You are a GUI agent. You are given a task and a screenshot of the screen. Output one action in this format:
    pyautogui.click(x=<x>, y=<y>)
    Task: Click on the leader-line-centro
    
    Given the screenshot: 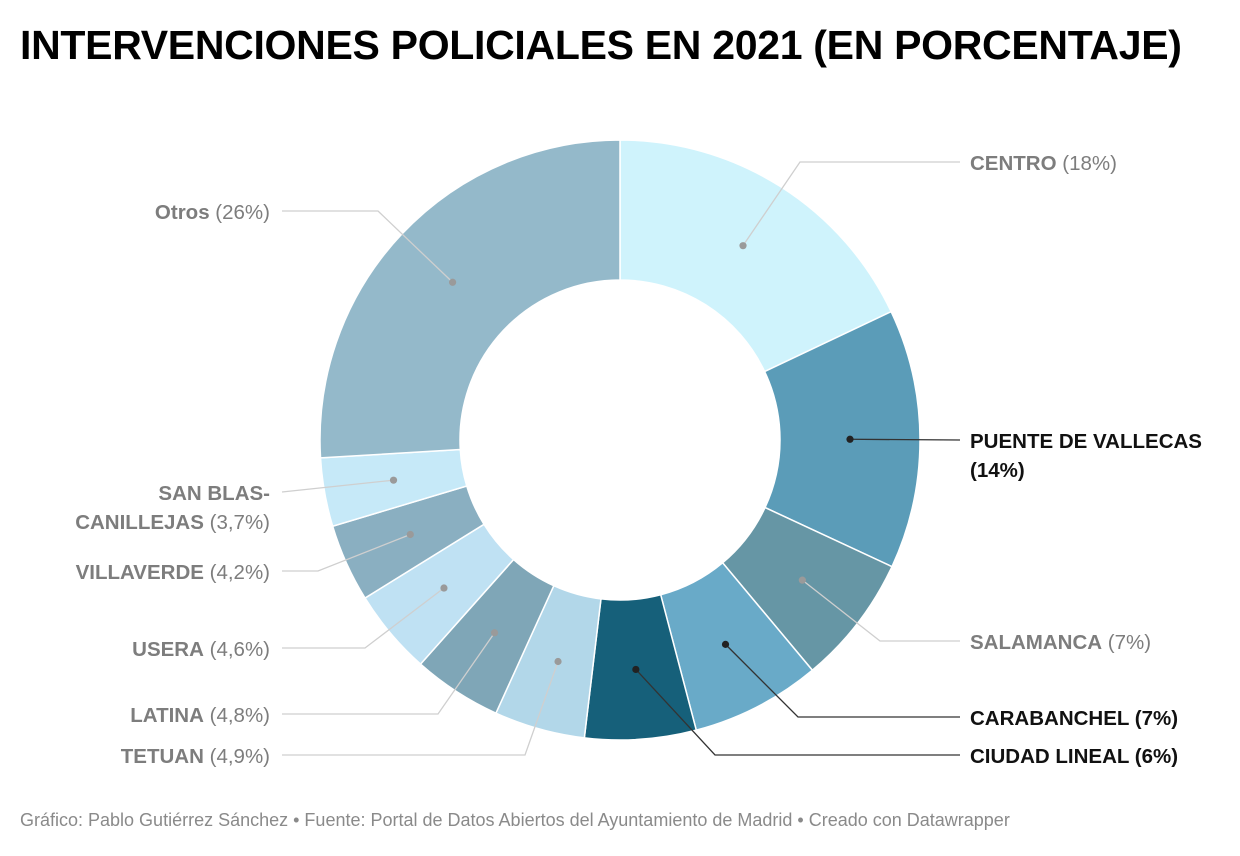 What is the action you would take?
    pyautogui.click(x=851, y=204)
    